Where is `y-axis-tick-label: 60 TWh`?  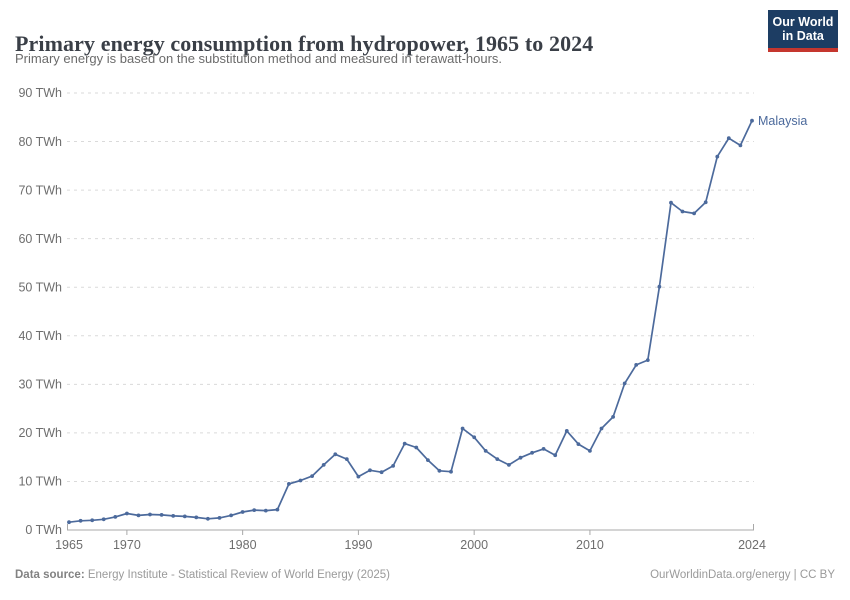 y-axis-tick-label: 60 TWh is located at coordinates (40, 239).